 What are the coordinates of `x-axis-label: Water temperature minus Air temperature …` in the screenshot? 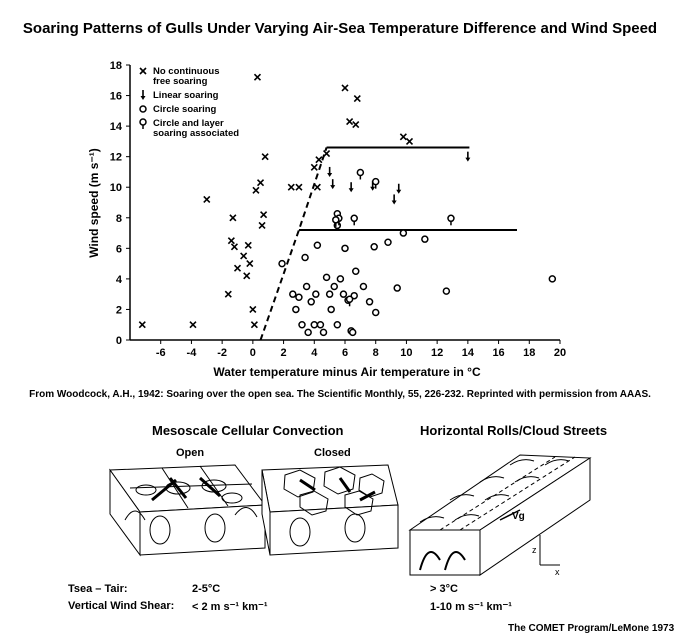 It's located at (347, 372).